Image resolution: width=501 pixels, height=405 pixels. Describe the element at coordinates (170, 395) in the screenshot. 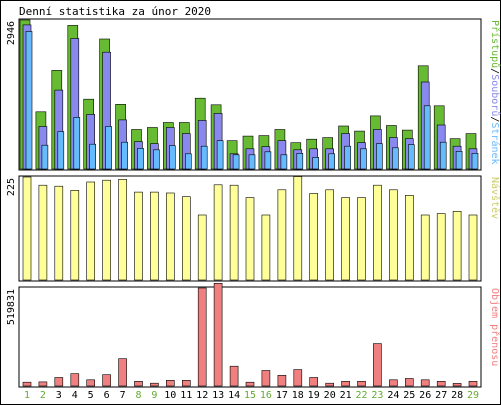

I see `x-tick-label: 10` at that location.